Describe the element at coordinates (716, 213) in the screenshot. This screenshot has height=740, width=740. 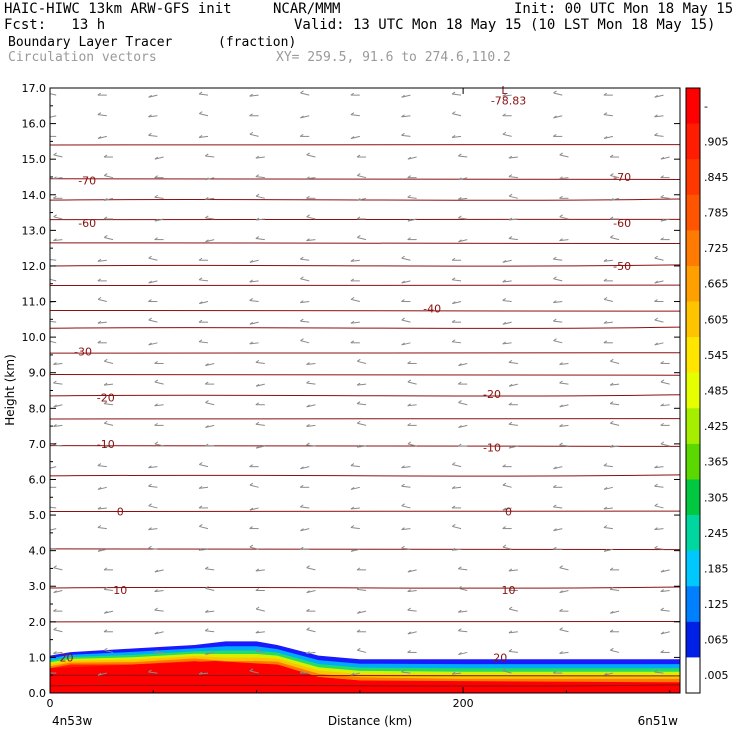
I see `colorbar-label: .785` at that location.